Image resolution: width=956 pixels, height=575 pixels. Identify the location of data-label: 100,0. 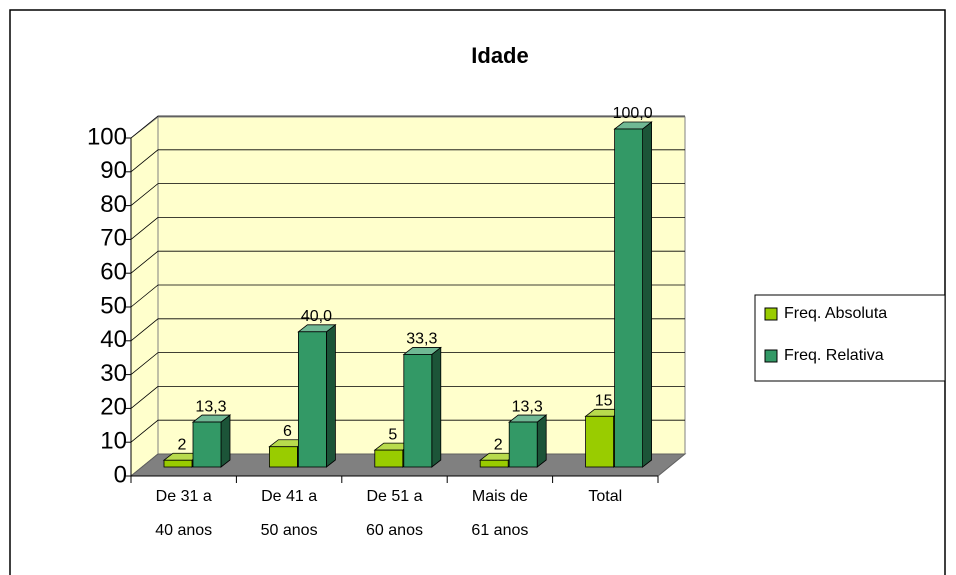
(633, 113).